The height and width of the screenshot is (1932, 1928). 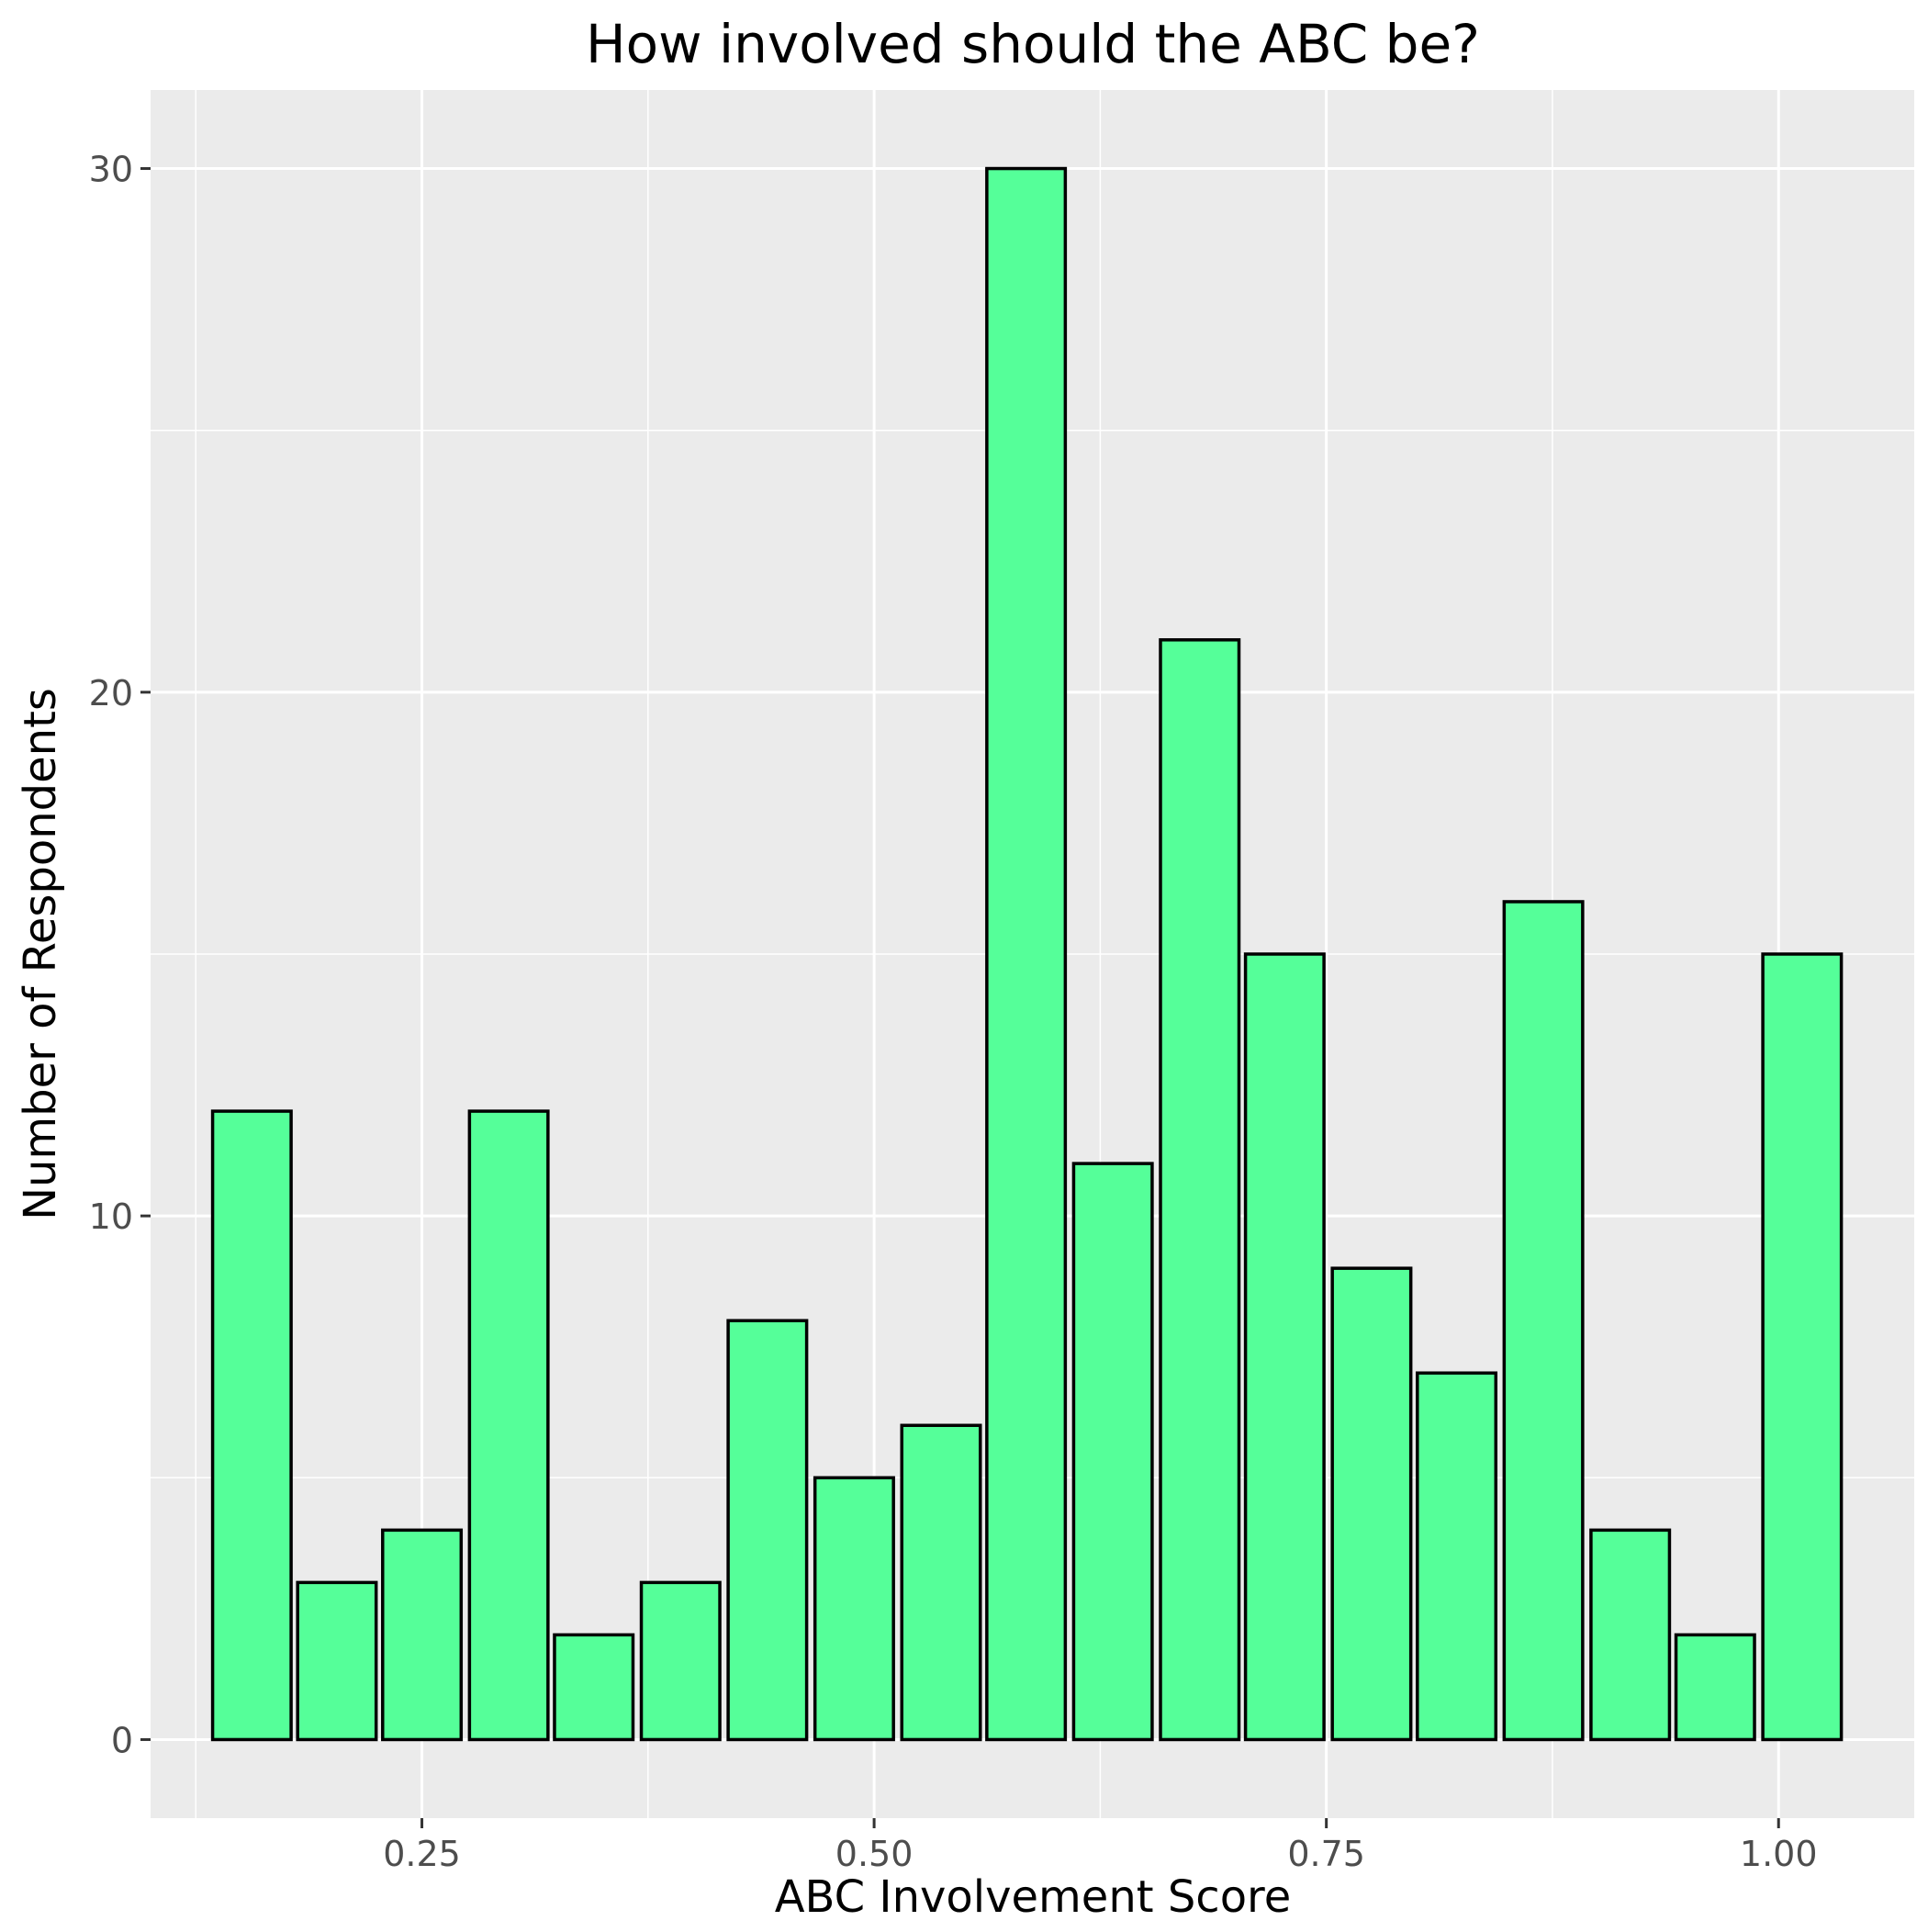 I want to click on x-tick-label: 1.00, so click(x=1779, y=1854).